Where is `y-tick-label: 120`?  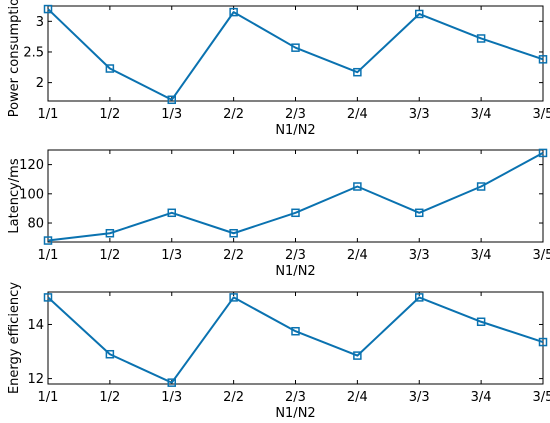 y-tick-label: 120 is located at coordinates (31, 165).